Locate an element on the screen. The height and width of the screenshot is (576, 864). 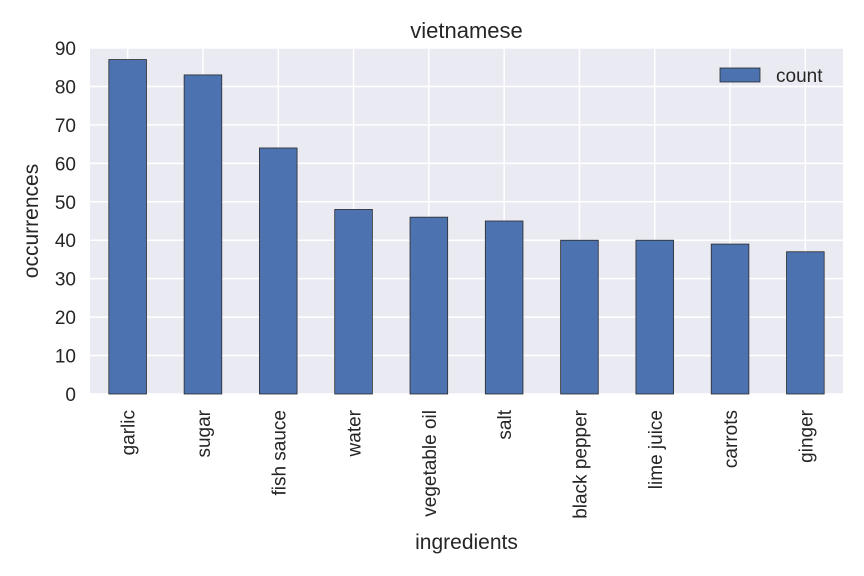
x-axis-title: ingredients is located at coordinates (466, 542).